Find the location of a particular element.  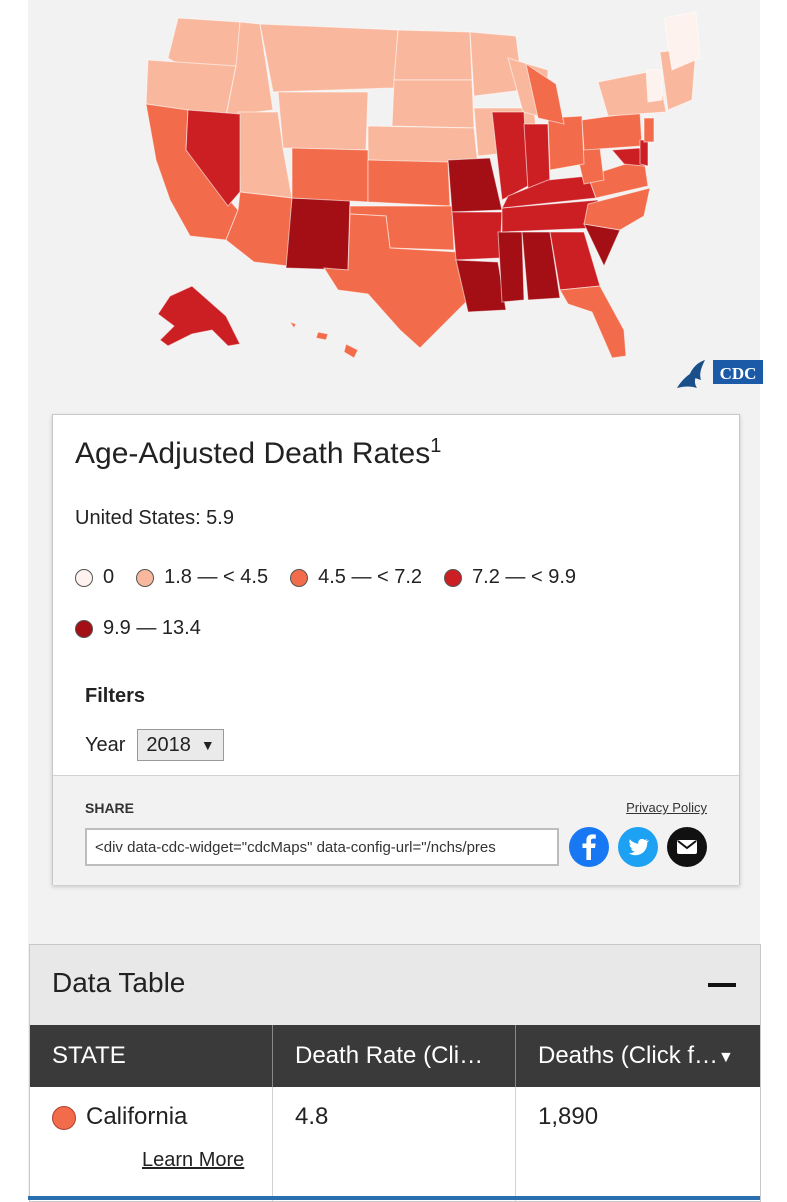

legend-row-1: 0 1.8 — < 4.5 4.5 — < 7.2 7.2 — < 9.9 is located at coordinates (336, 577).